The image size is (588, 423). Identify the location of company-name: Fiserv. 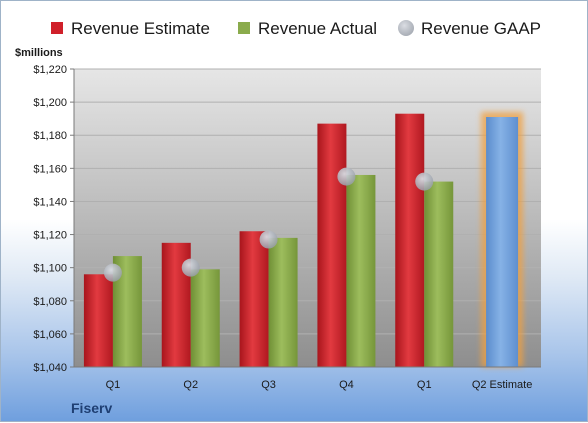
(91, 408).